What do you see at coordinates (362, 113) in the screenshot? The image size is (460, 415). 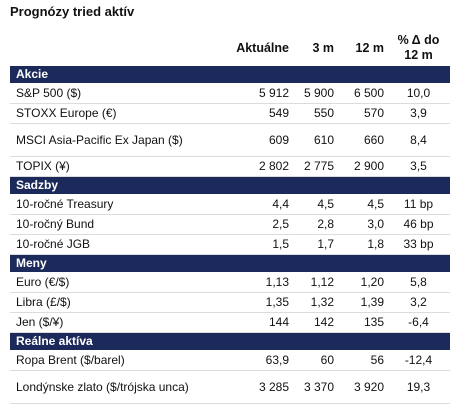 I see `value-cell: 570` at bounding box center [362, 113].